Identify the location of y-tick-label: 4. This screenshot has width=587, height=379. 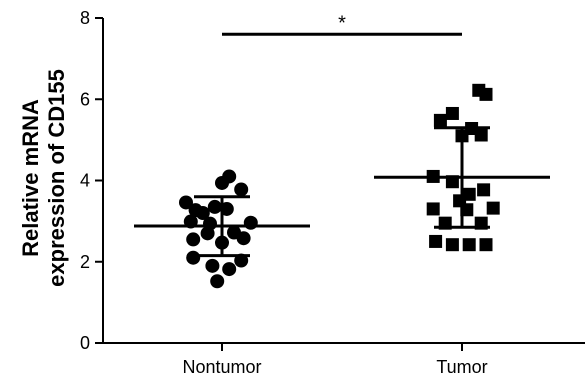
(85, 181).